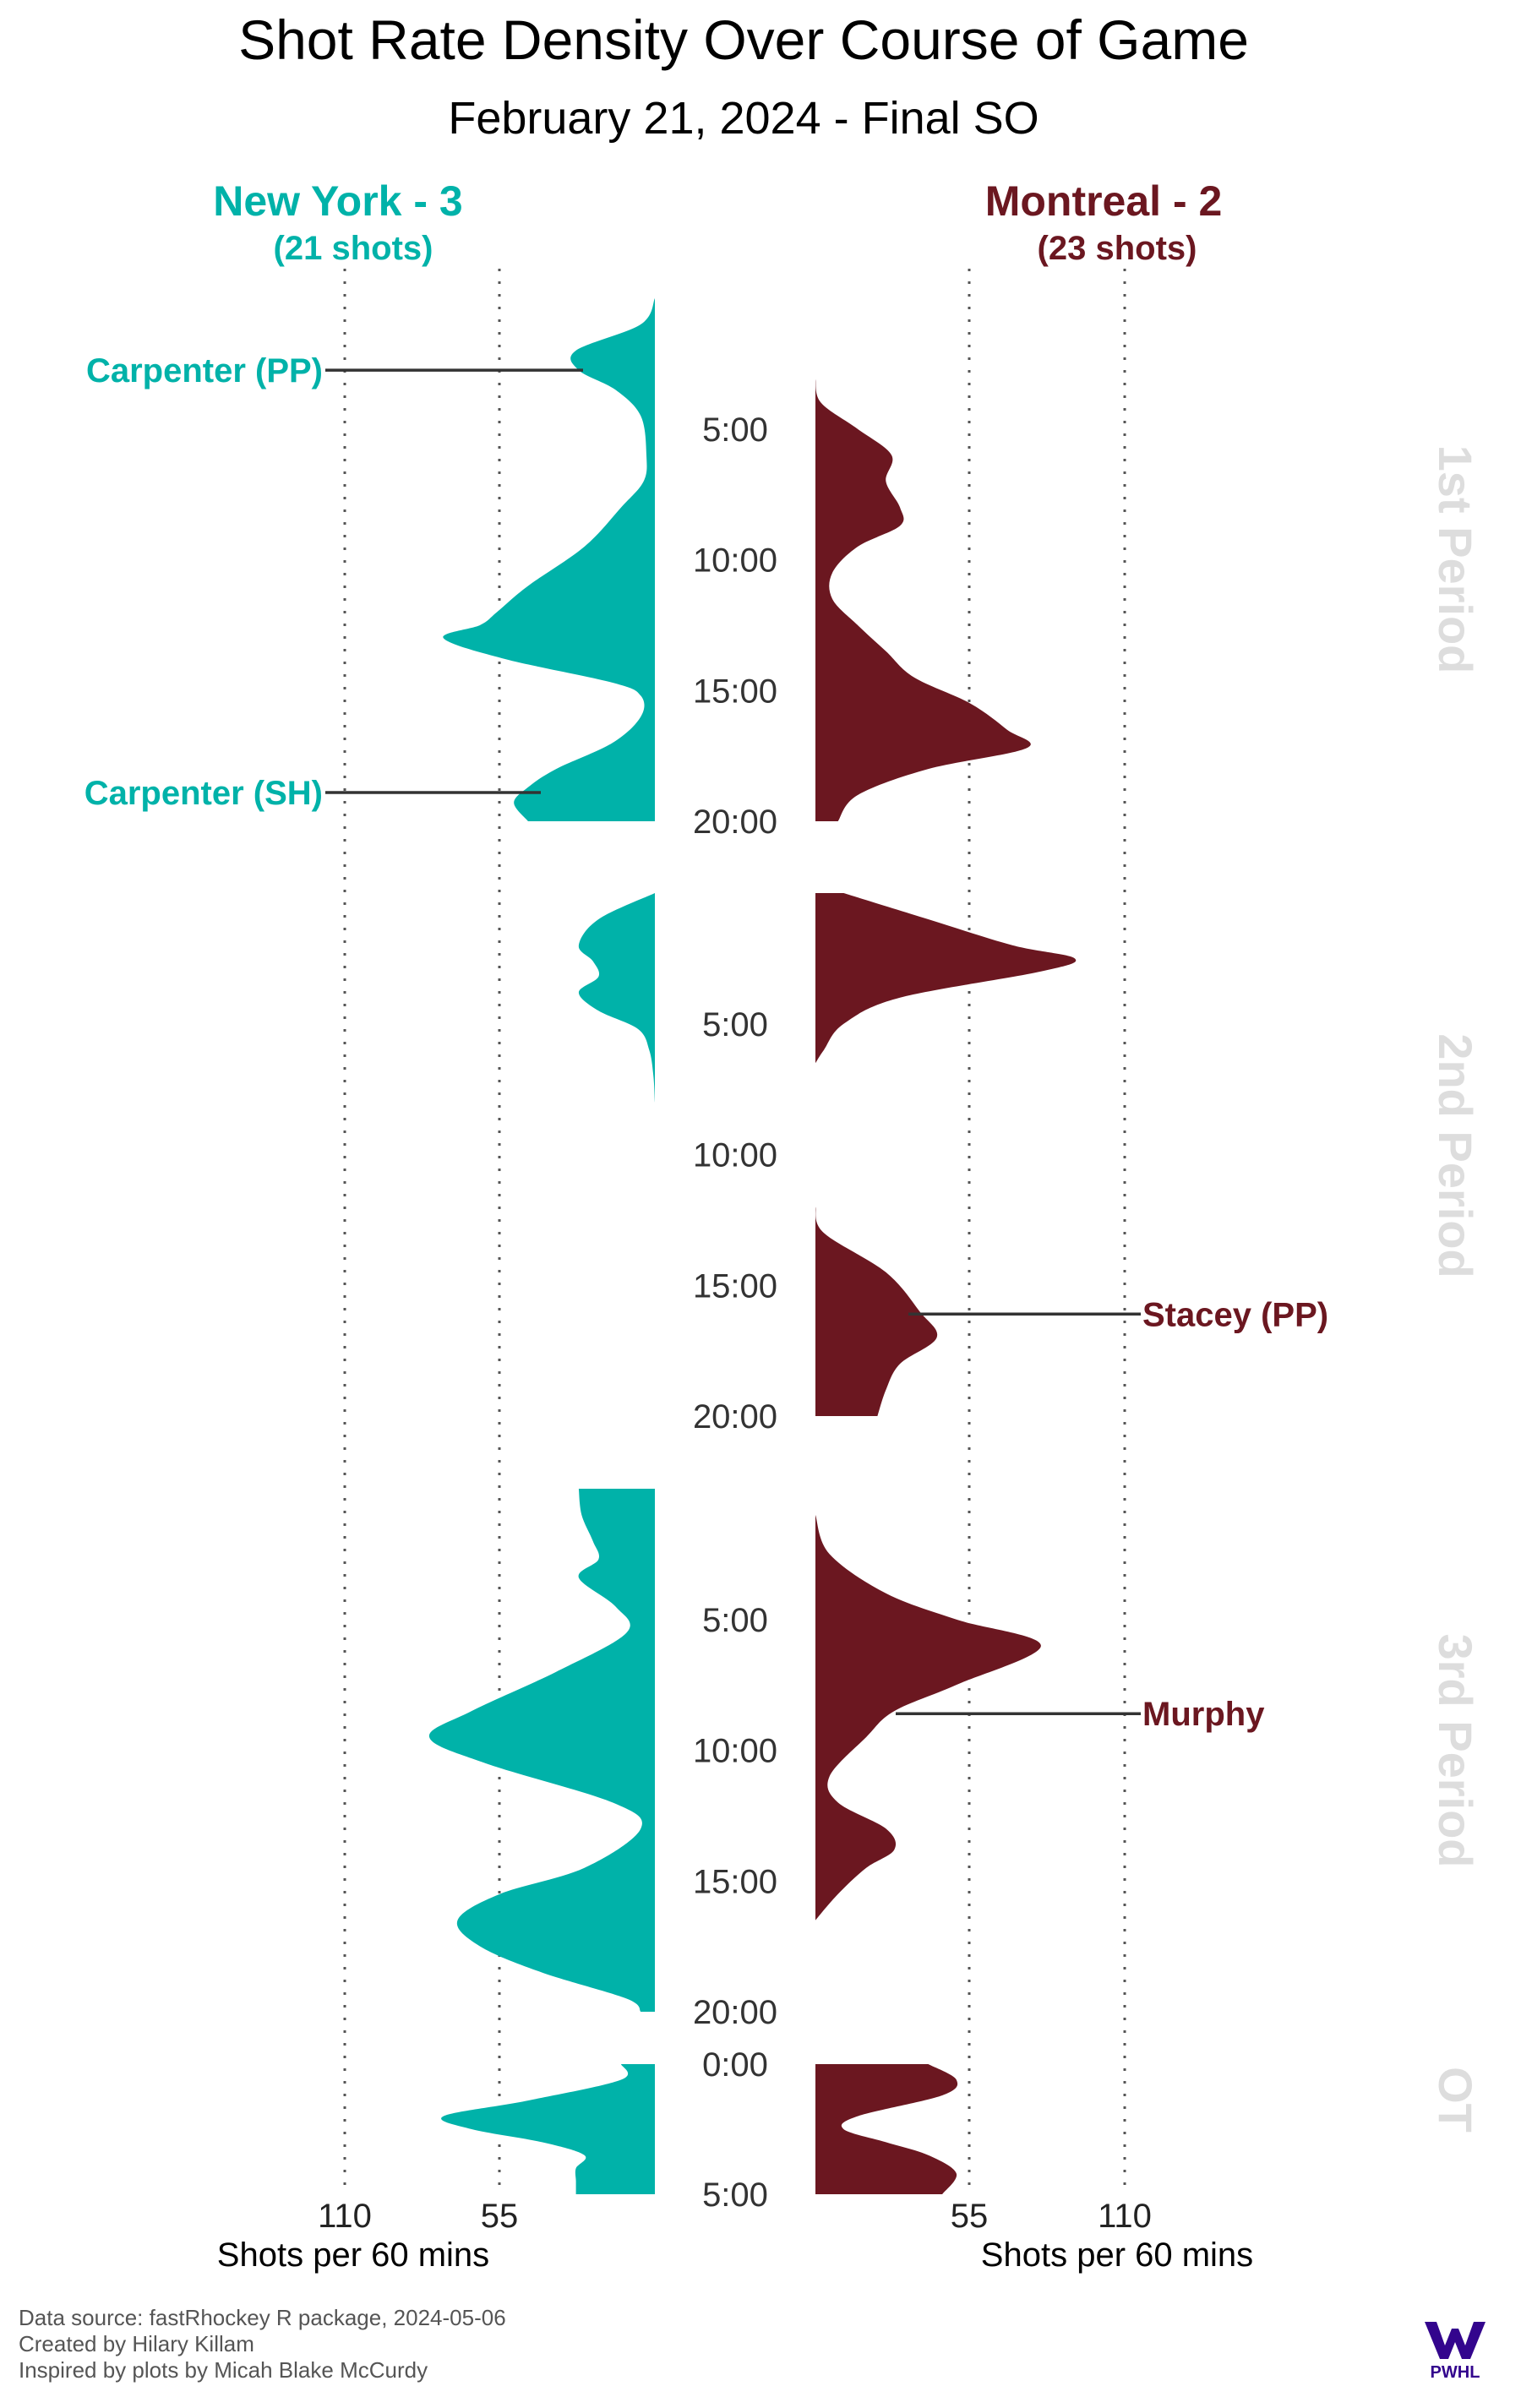  I want to click on goal-label: Murphy, so click(1203, 1714).